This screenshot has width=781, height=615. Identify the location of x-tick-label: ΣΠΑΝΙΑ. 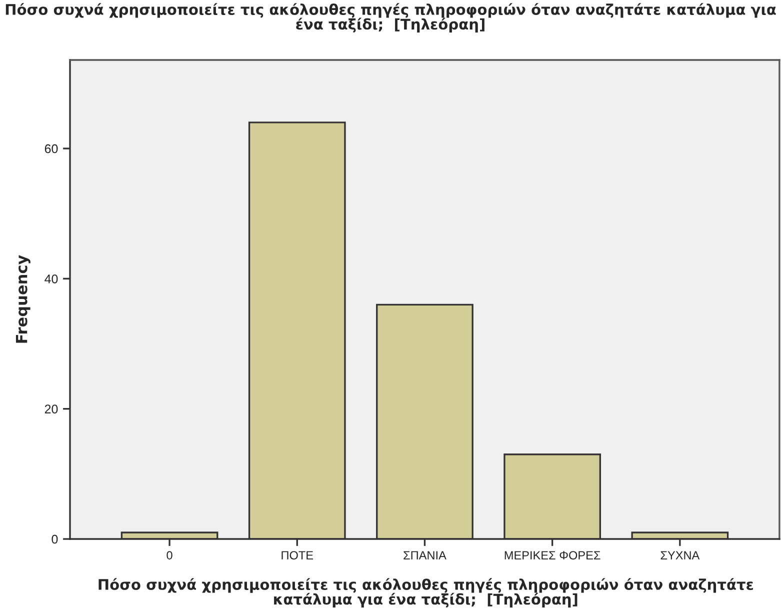
(425, 555).